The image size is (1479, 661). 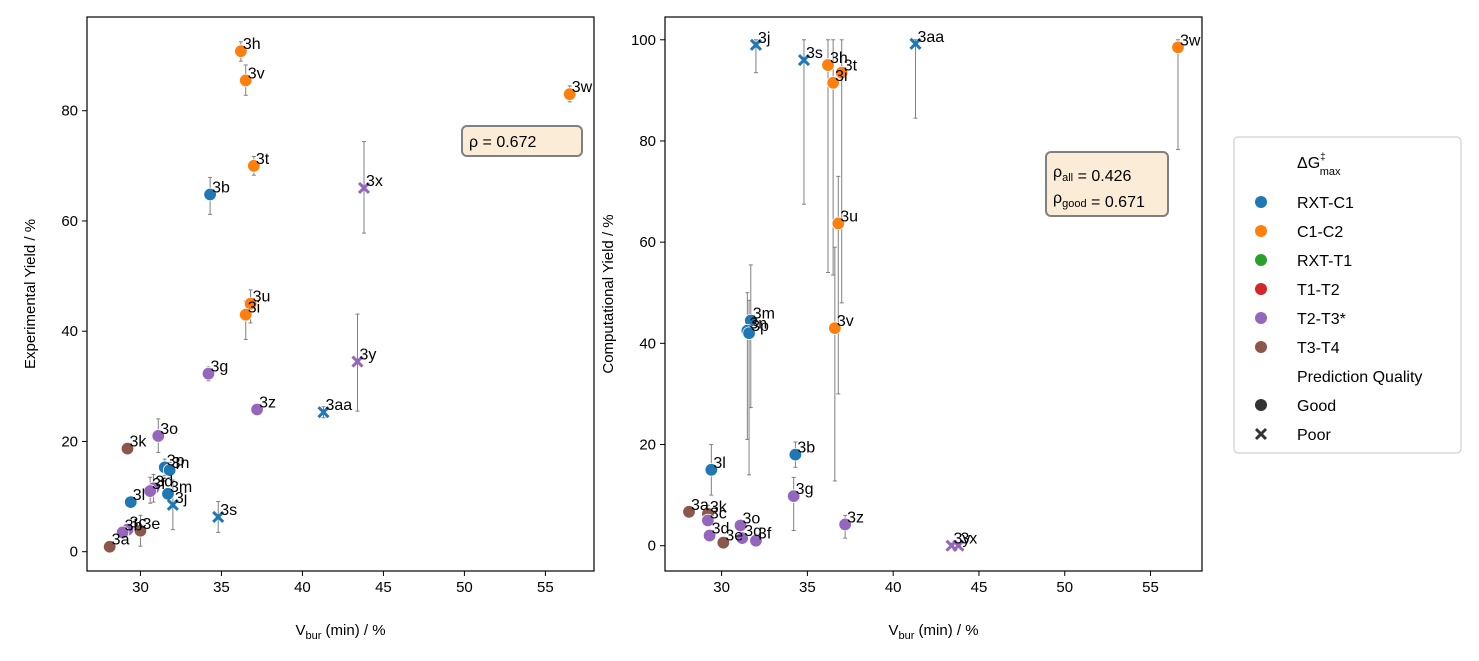 What do you see at coordinates (1261, 434) in the screenshot?
I see `legend-marker-Poor` at bounding box center [1261, 434].